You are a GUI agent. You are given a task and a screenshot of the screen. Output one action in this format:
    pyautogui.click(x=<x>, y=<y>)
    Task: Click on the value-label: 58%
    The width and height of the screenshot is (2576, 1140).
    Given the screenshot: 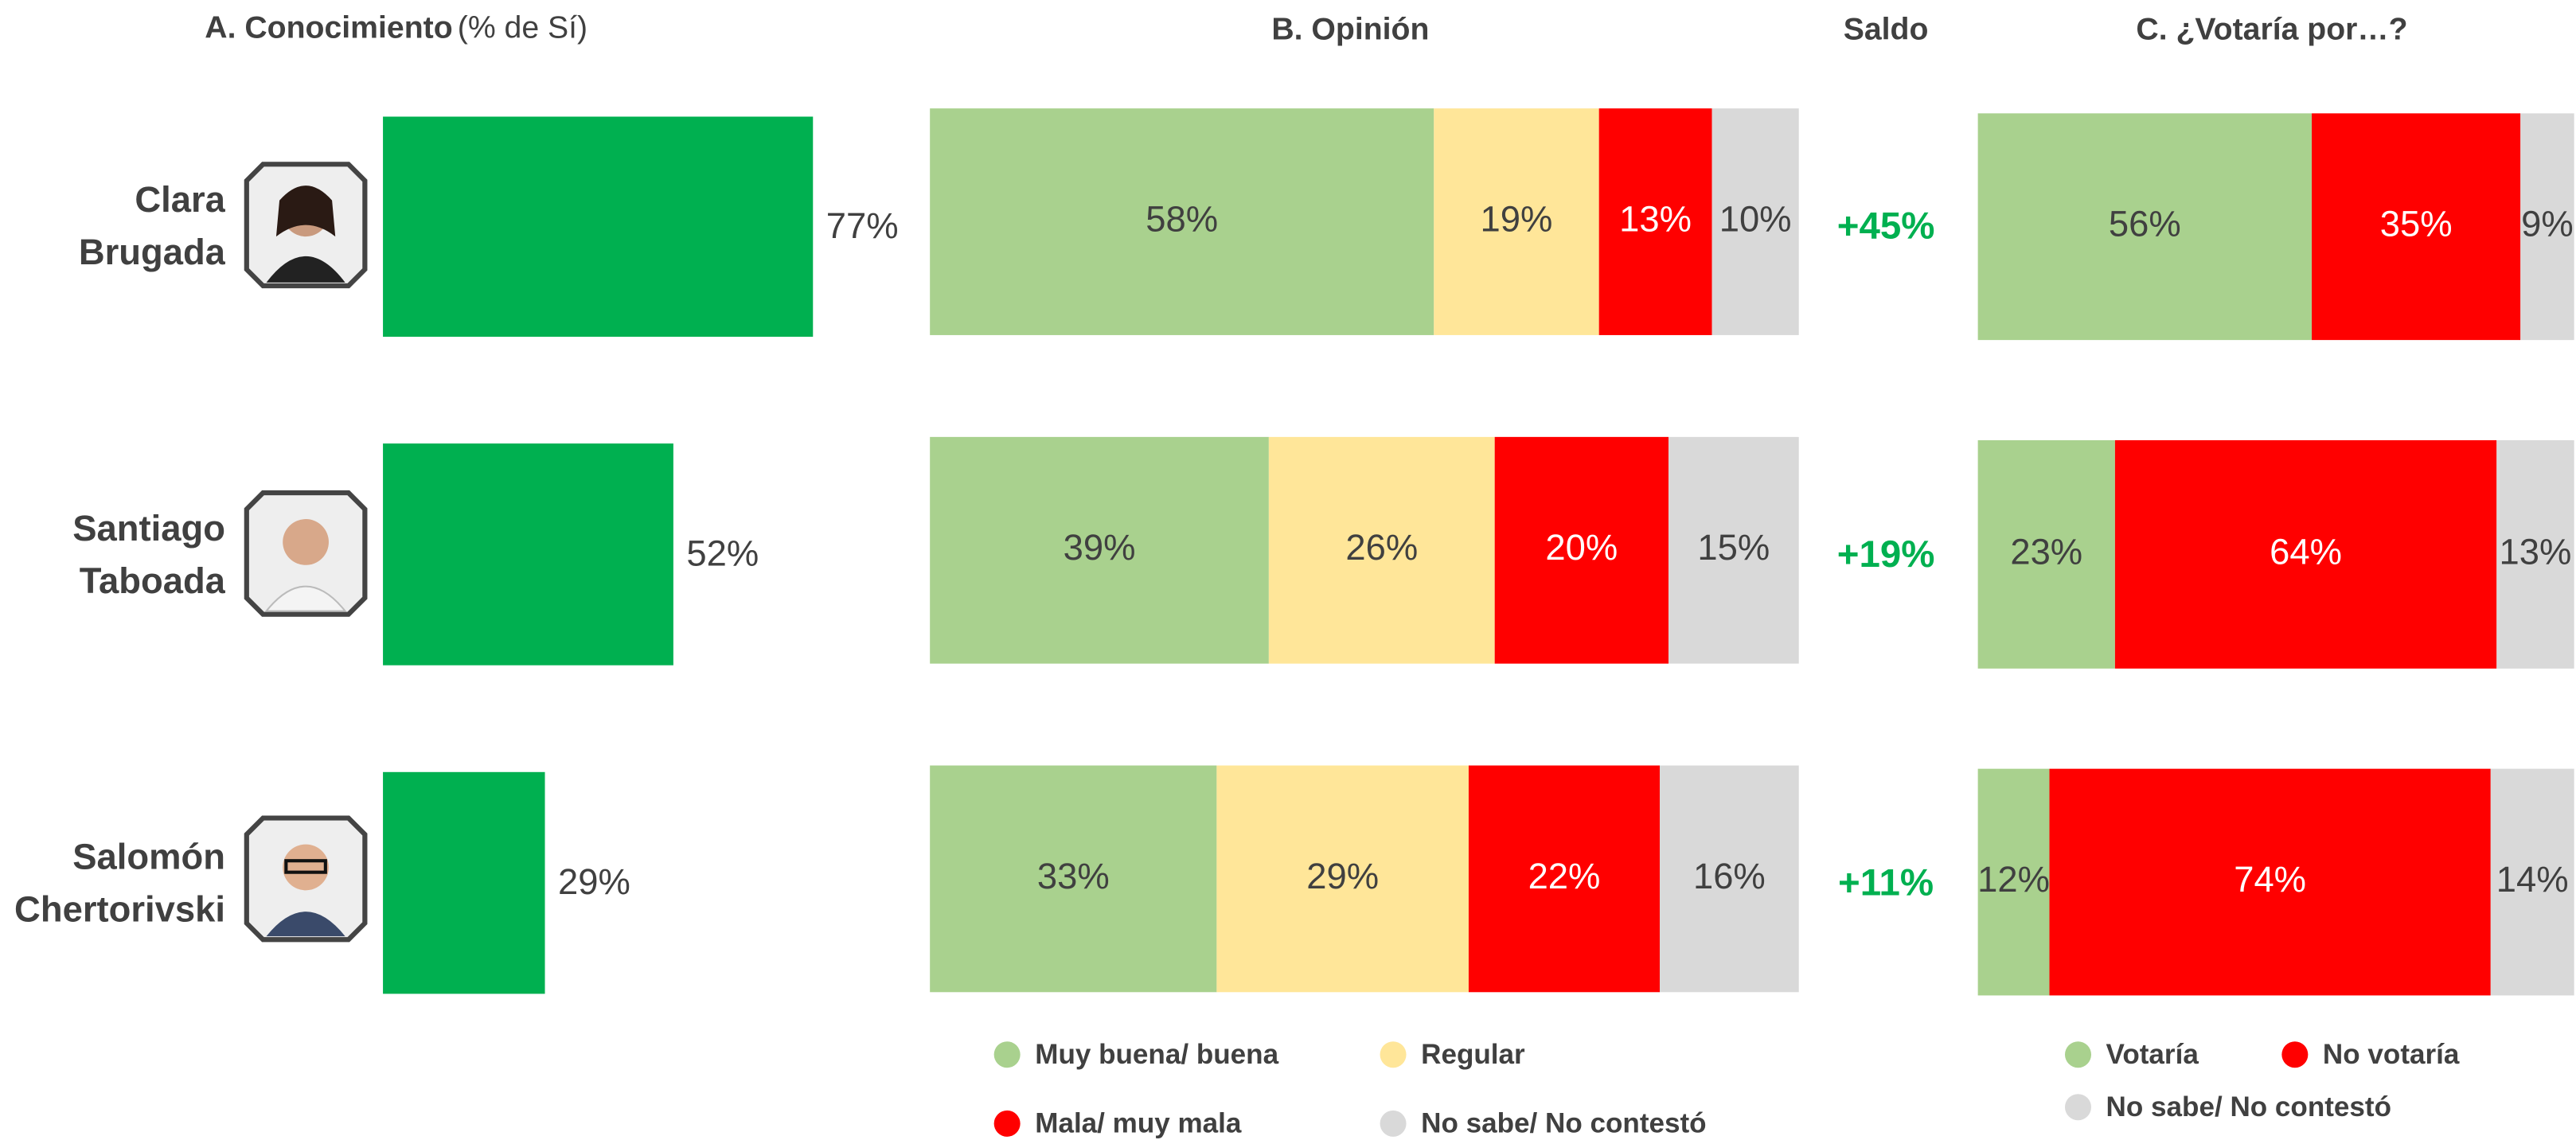 What is the action you would take?
    pyautogui.click(x=1182, y=219)
    